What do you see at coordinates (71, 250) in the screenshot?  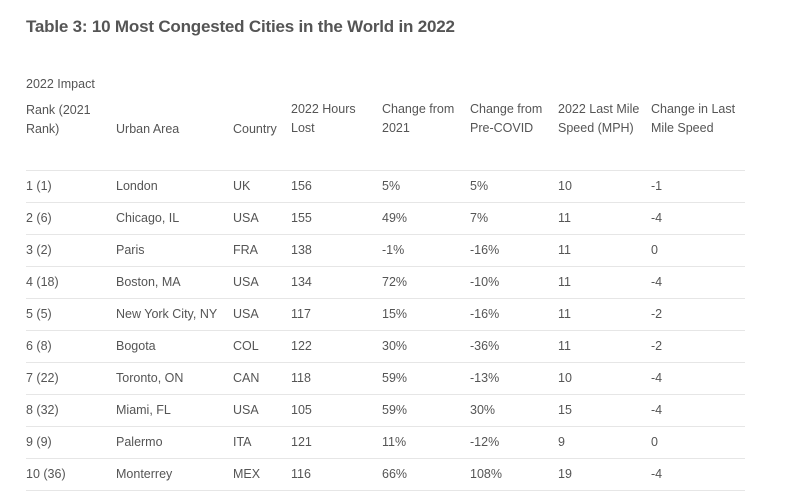 I see `cell-rank: 3 (2)` at bounding box center [71, 250].